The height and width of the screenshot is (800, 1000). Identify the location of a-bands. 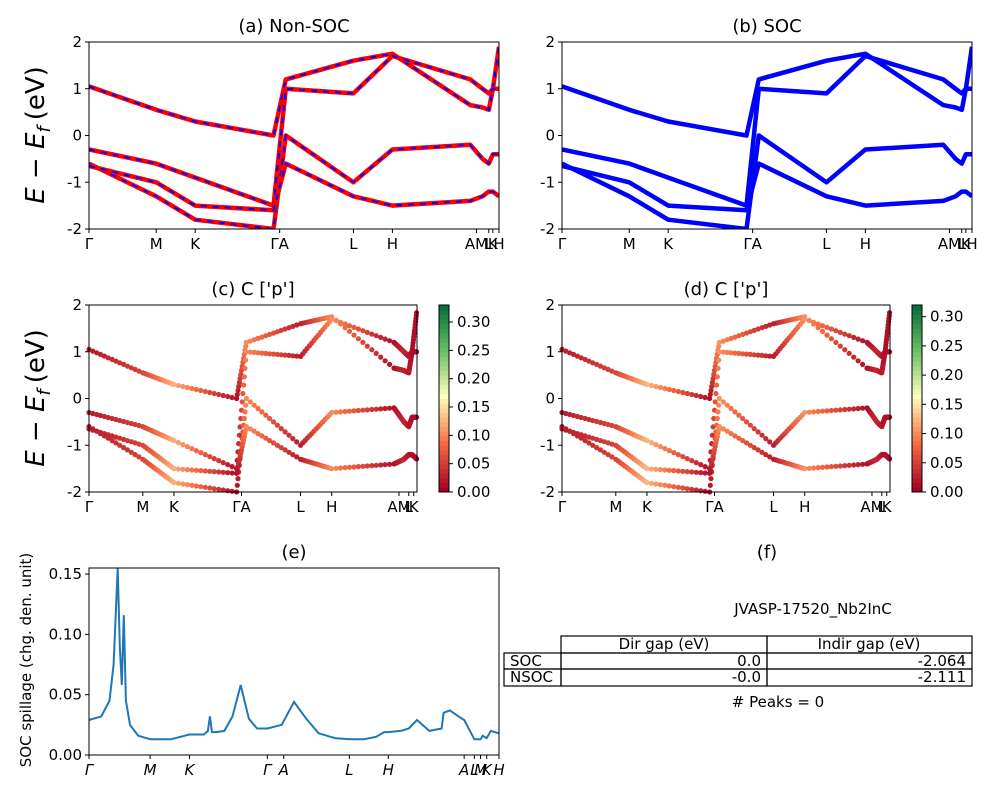
(294, 137).